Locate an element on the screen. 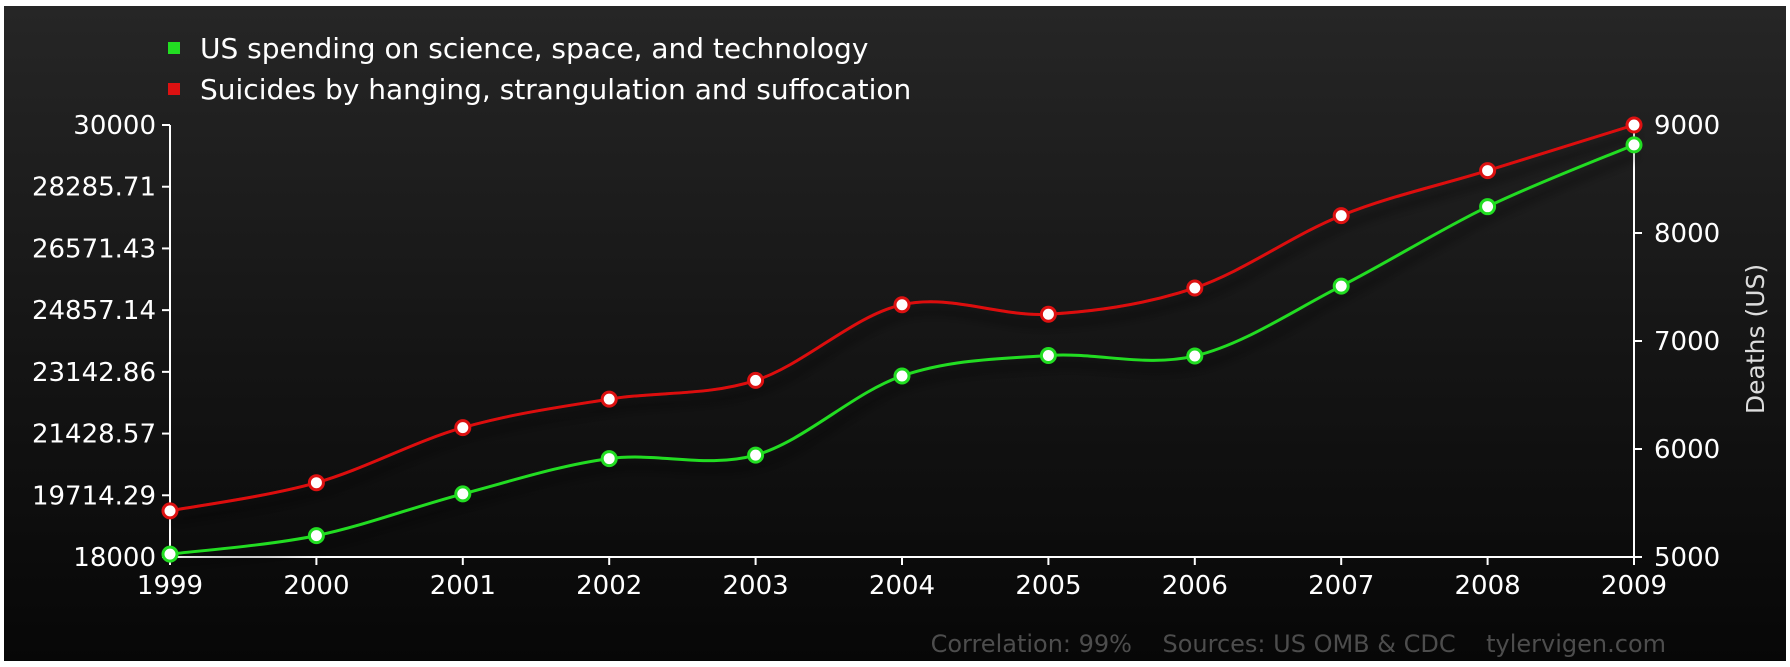 This screenshot has height=667, width=1790. left-tick-label: 19714.29 is located at coordinates (94, 496).